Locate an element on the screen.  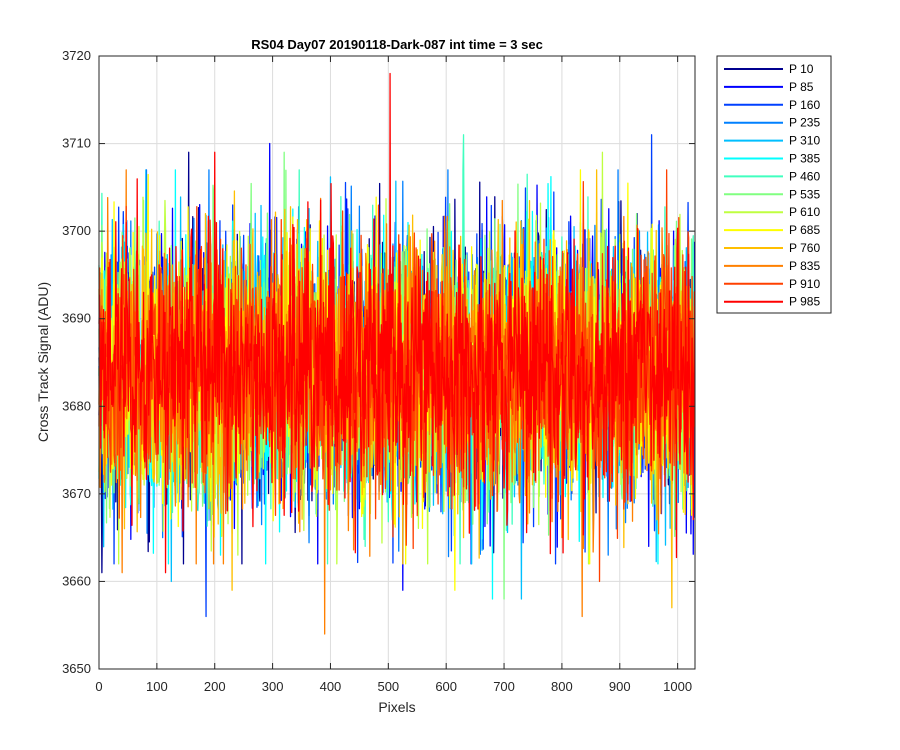
y-tick-label: 3670 is located at coordinates (76, 493).